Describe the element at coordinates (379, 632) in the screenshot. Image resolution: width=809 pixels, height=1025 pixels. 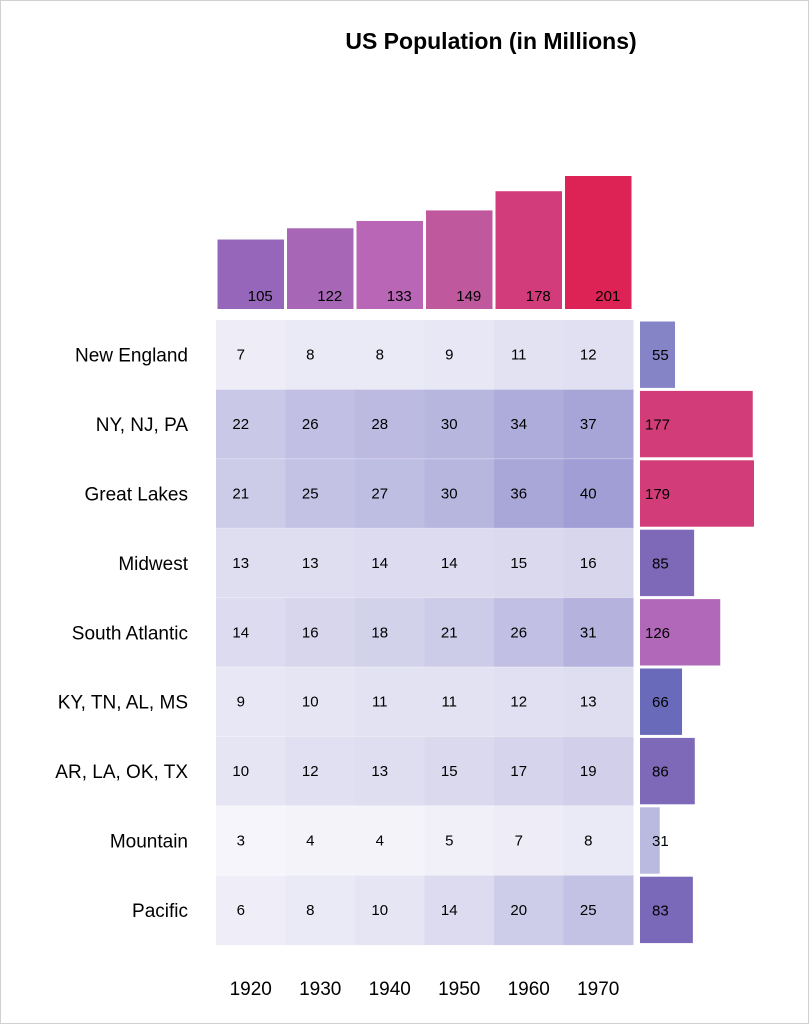
I see `heatmap-cell-label: 18` at that location.